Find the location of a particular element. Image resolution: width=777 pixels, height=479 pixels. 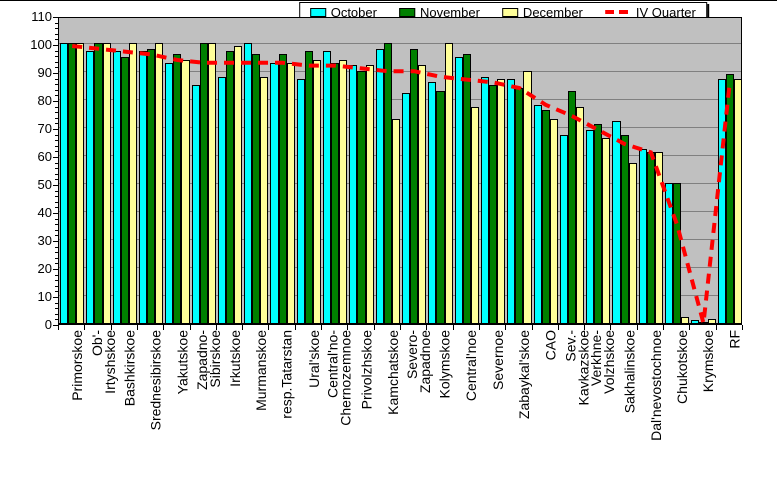

bar-december-Zabaykal'skoe is located at coordinates (527, 197).